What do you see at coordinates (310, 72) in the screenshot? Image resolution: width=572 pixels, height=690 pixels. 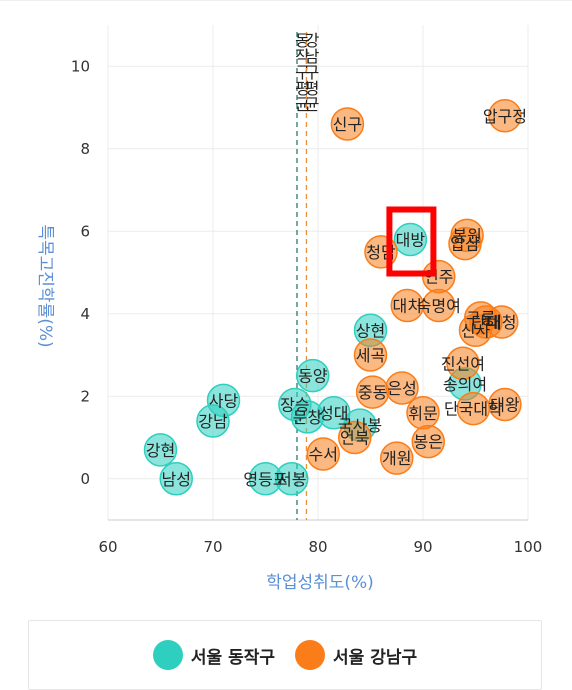 I see `average-line-label: 강남구평균` at bounding box center [310, 72].